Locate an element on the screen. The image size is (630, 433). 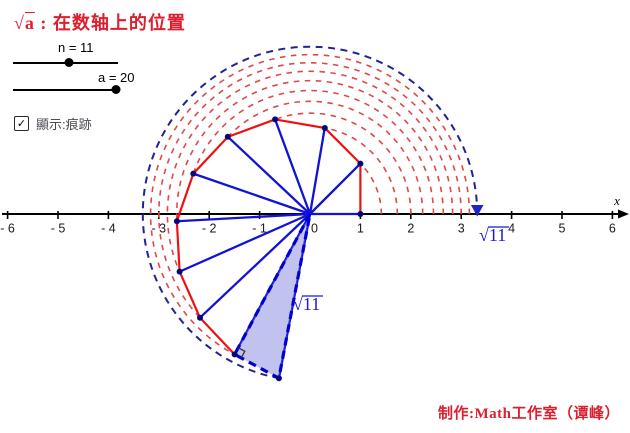
axis-tick-label: 6 is located at coordinates (612, 229).